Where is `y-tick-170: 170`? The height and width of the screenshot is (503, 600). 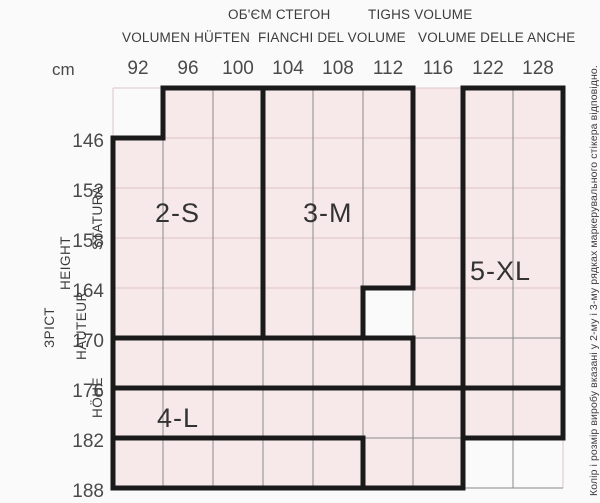 y-tick-170: 170 is located at coordinates (88, 341).